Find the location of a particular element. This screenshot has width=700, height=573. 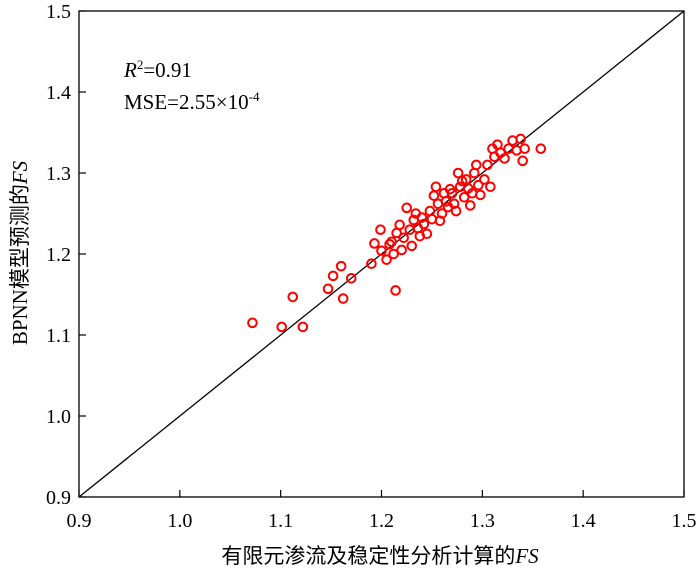

x-tick-label: 1.2 is located at coordinates (381, 521).